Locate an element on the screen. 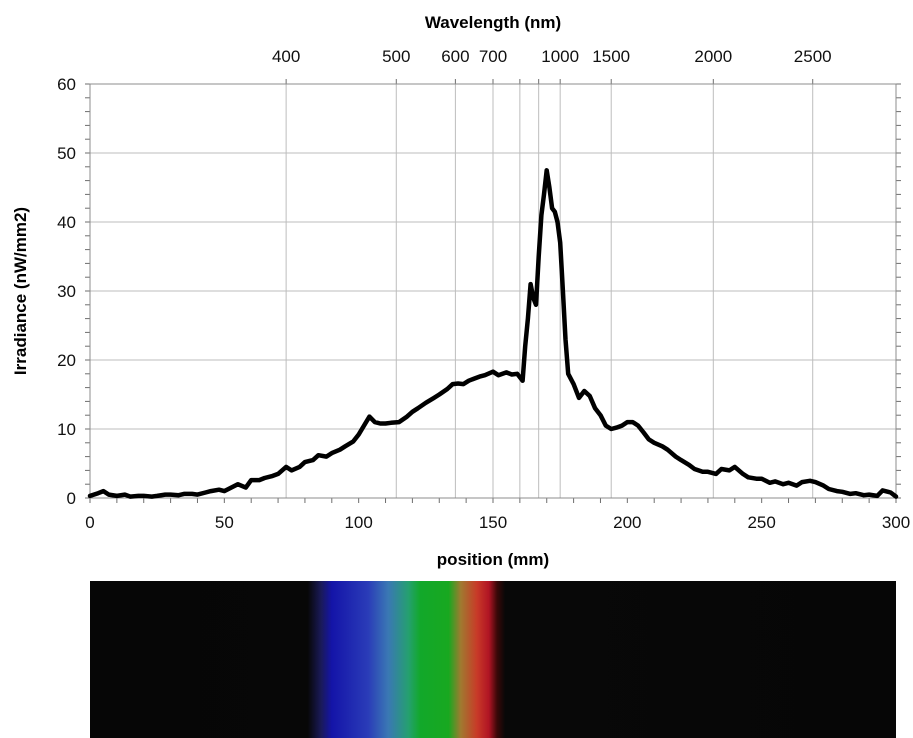 This screenshot has width=913, height=738. y-tick-label: 0 is located at coordinates (71, 498).